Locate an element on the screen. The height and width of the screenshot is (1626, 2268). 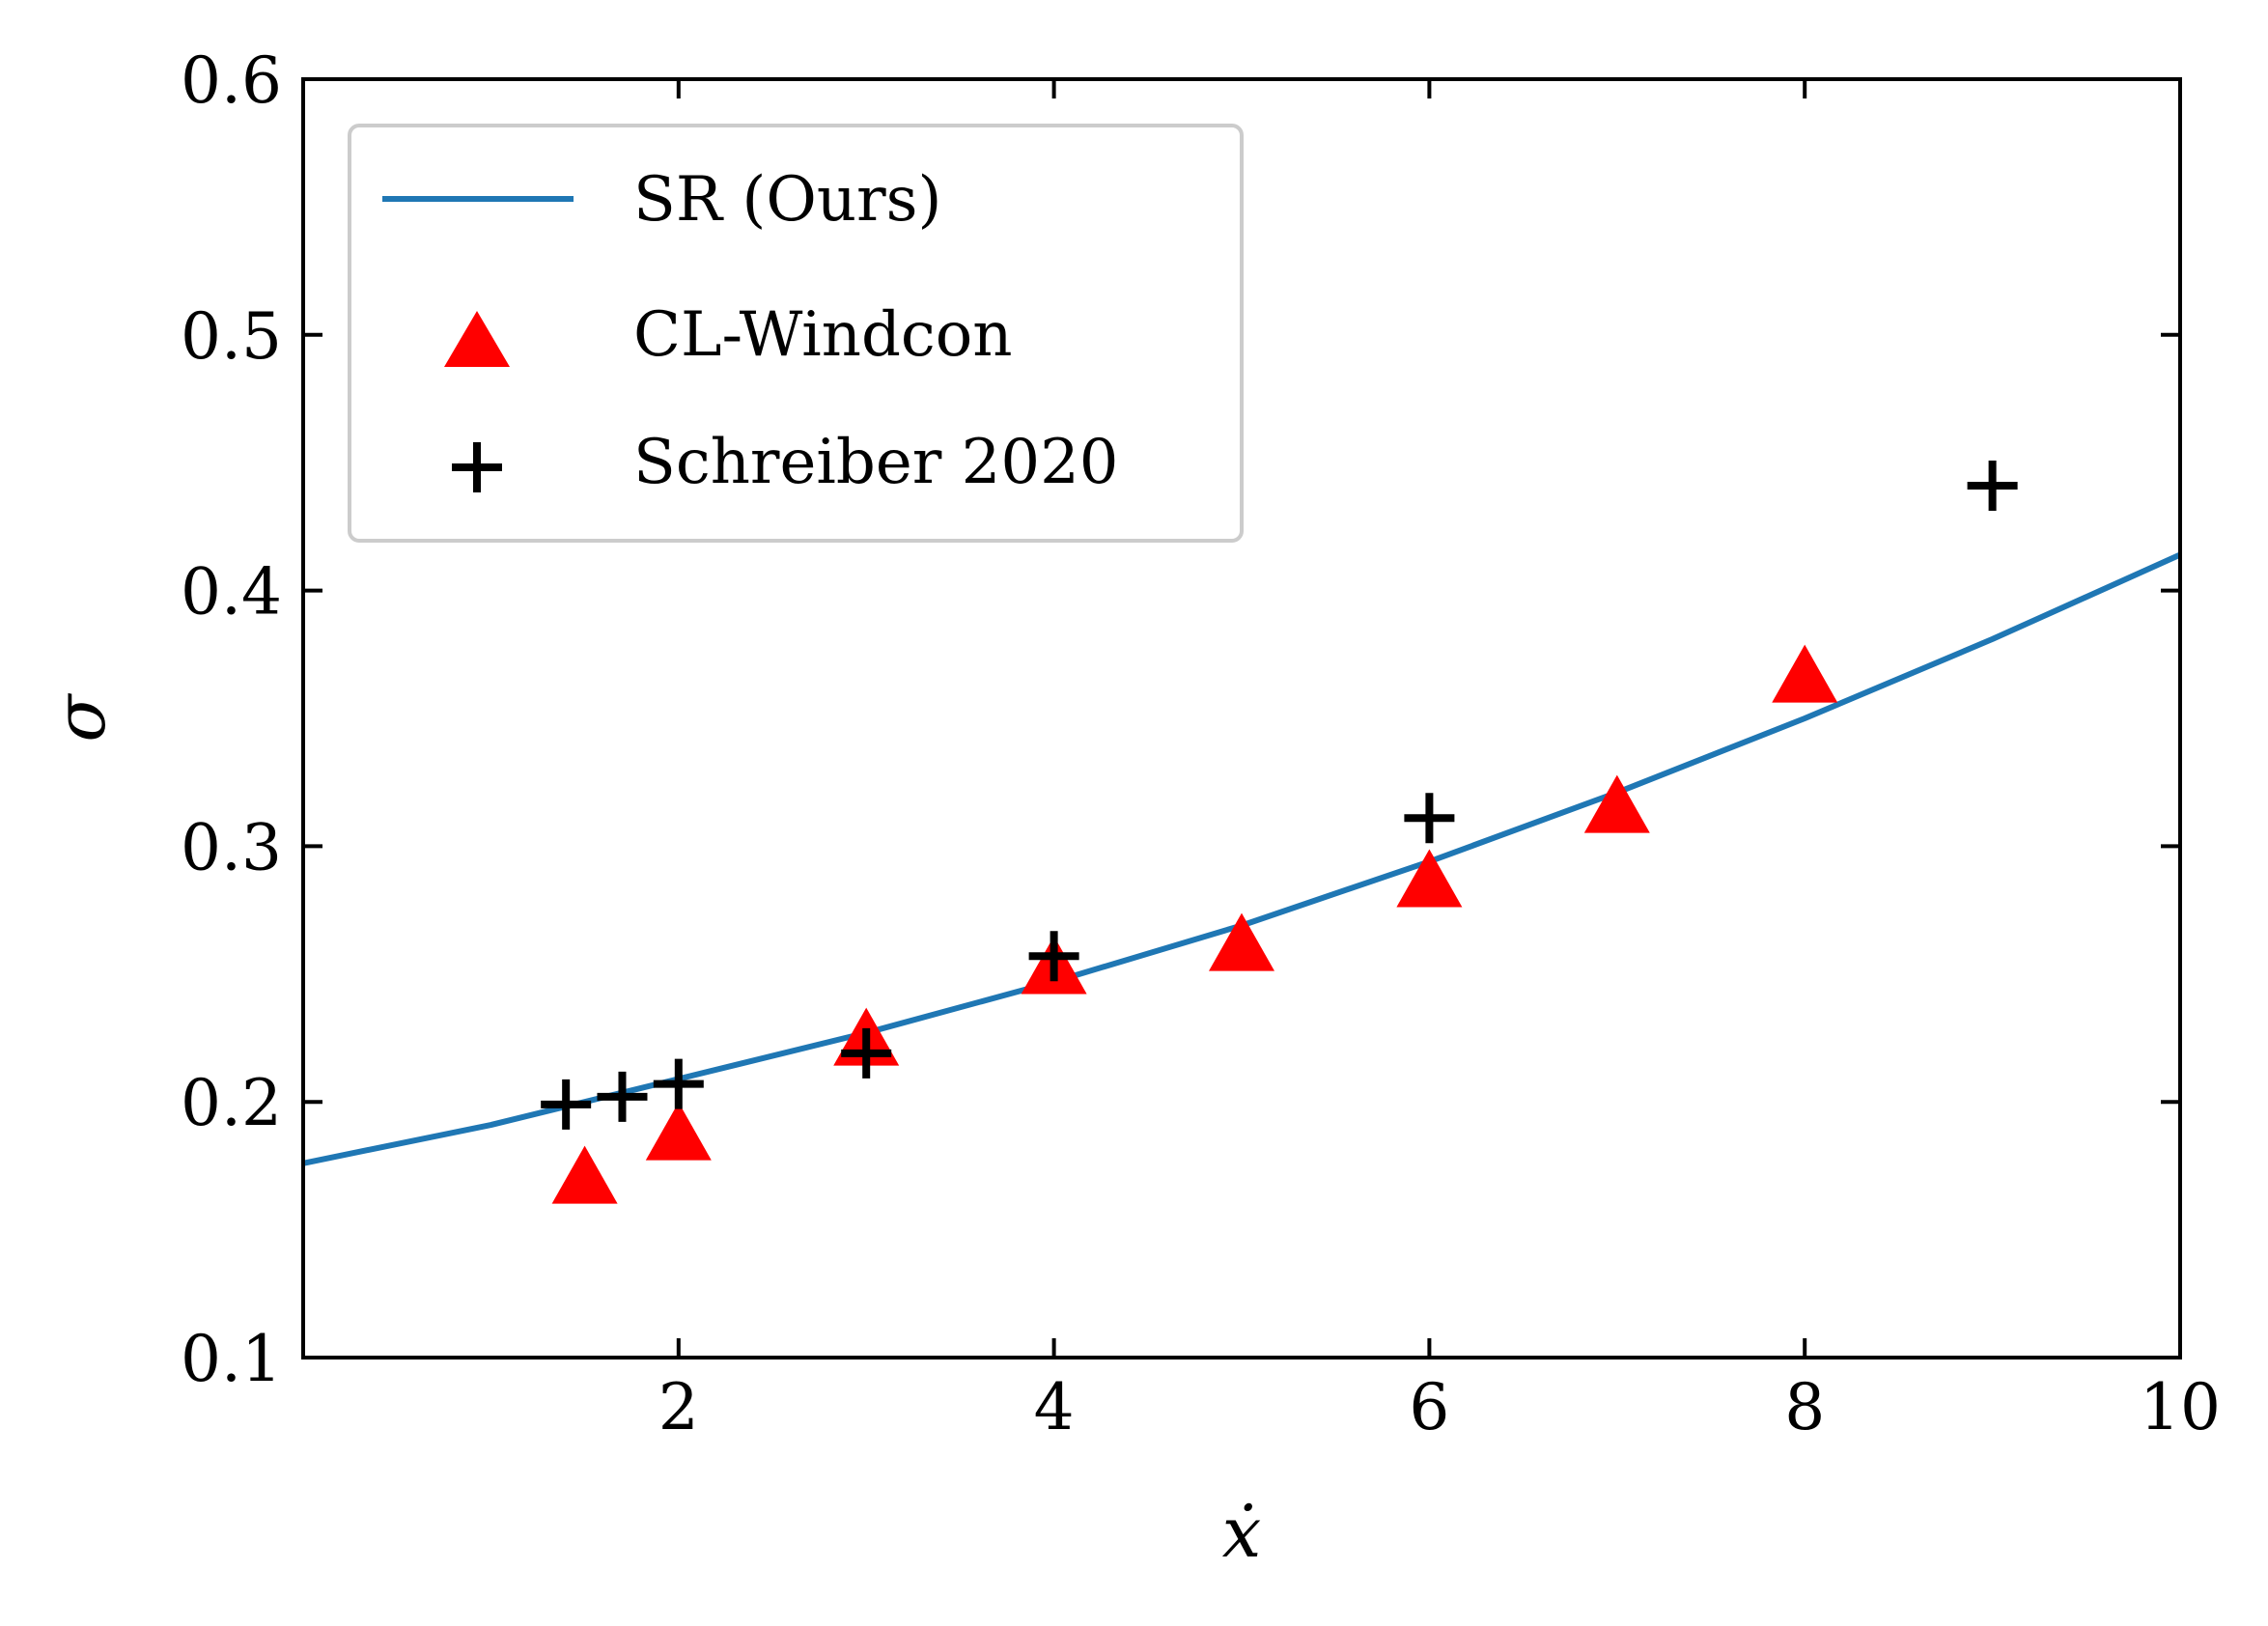
x-tick-label: 10 is located at coordinates (2180, 1407).